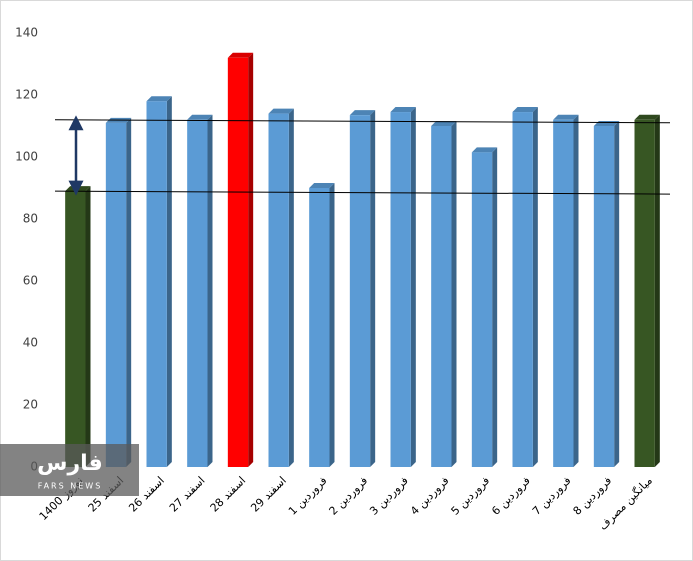 The height and width of the screenshot is (561, 693). I want to click on y-tick-label: 80, so click(30, 219).